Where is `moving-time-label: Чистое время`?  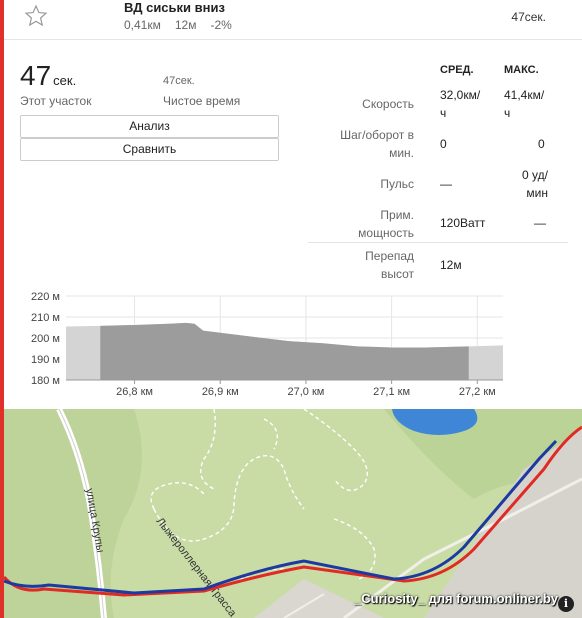 moving-time-label: Чистое время is located at coordinates (202, 101).